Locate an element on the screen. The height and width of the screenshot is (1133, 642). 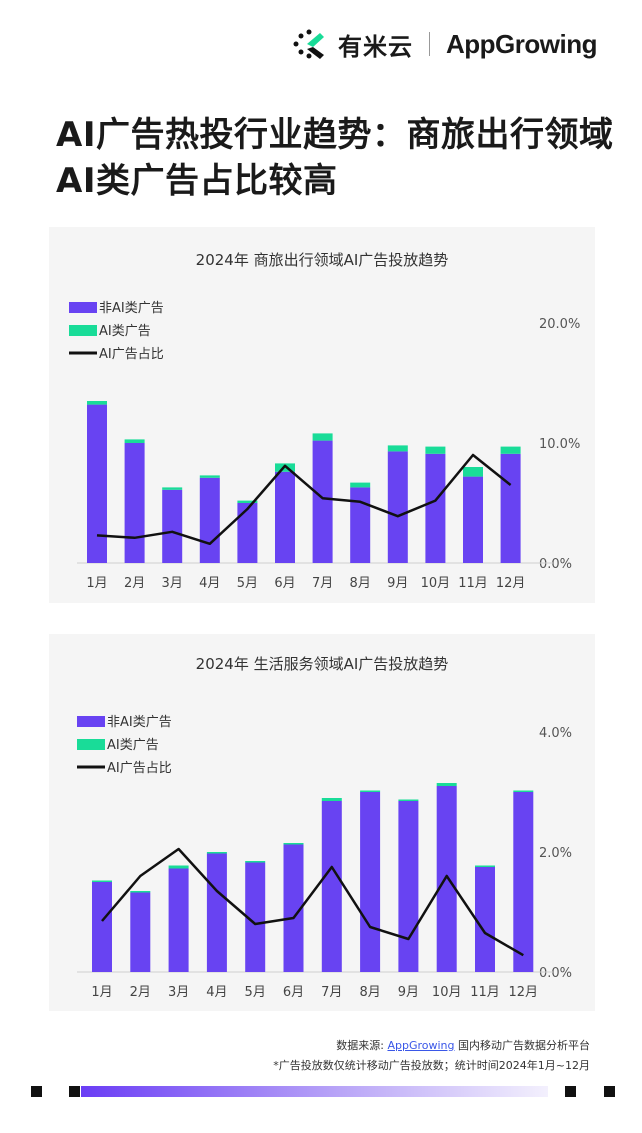
deco-square-left is located at coordinates (36, 1091).